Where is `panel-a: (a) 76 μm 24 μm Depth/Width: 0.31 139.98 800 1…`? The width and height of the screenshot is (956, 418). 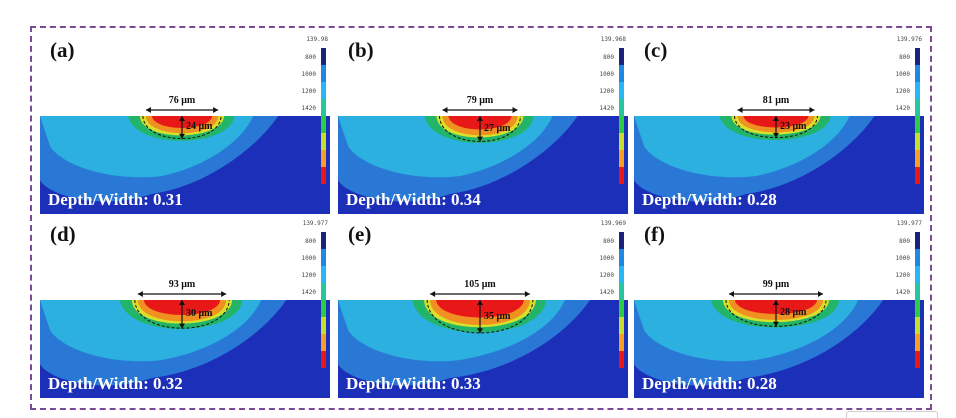
panel-a: (a) 76 μm 24 μm Depth/Width: 0.31 139.98 800 1… is located at coordinates (185, 124).